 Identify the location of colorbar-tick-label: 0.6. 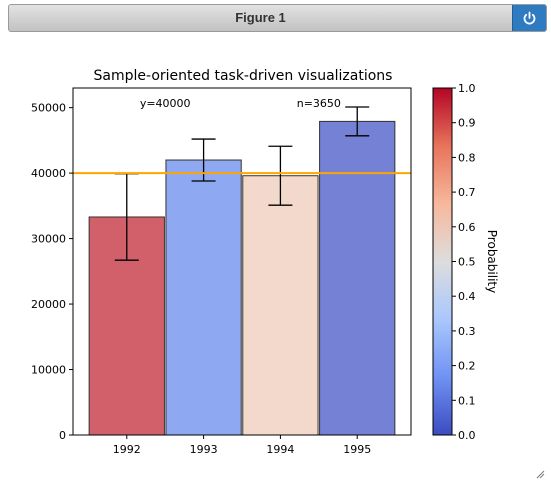
(467, 227).